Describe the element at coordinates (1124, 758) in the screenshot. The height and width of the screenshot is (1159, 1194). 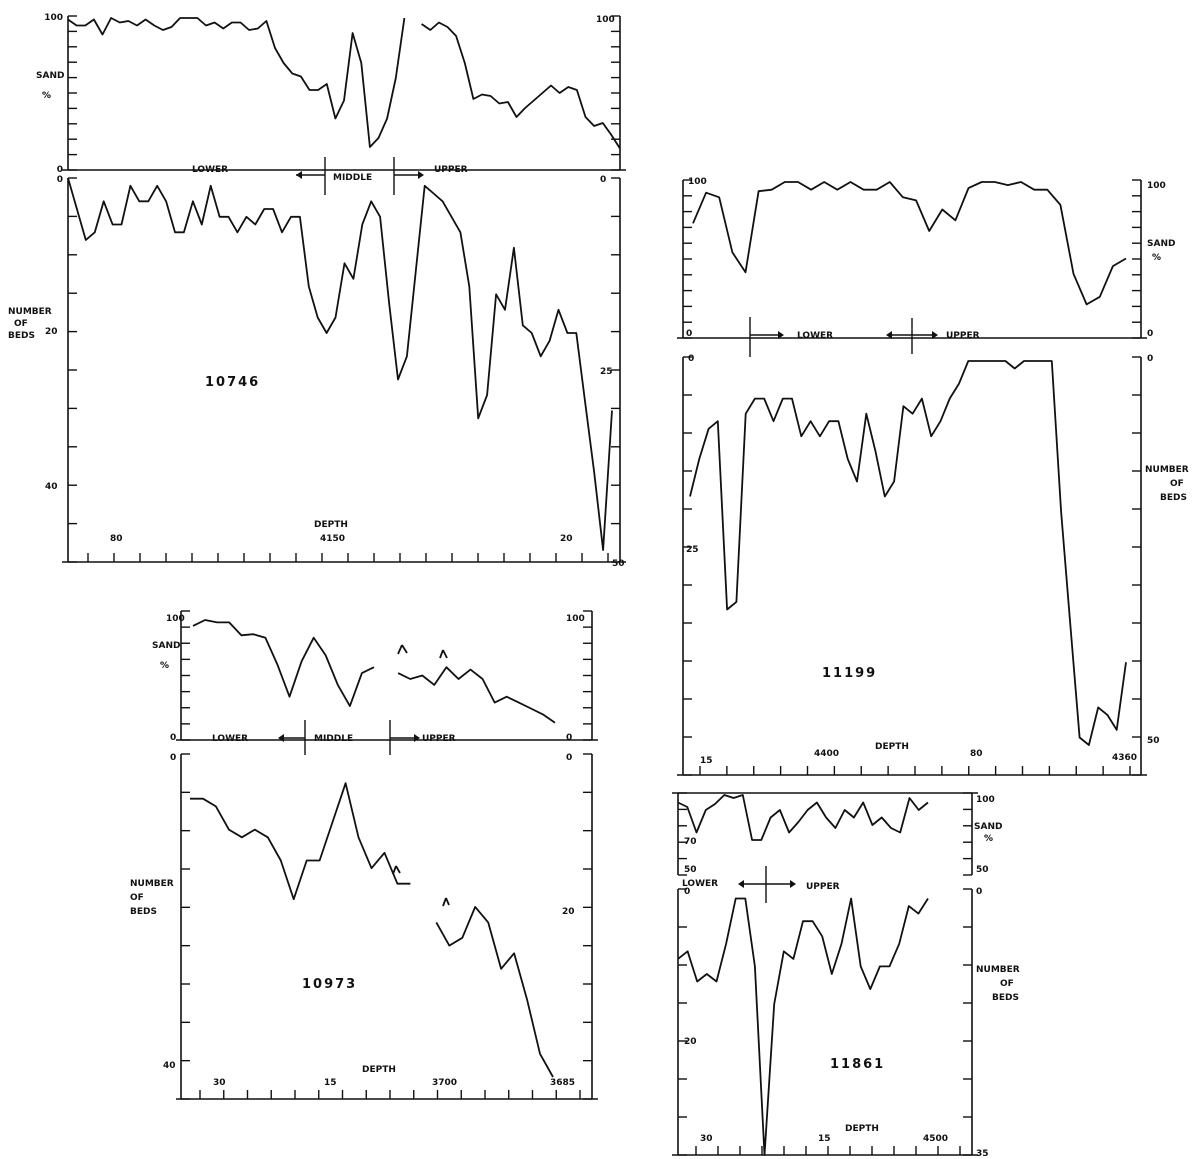
I see `x-tick-4360: 4360` at that location.